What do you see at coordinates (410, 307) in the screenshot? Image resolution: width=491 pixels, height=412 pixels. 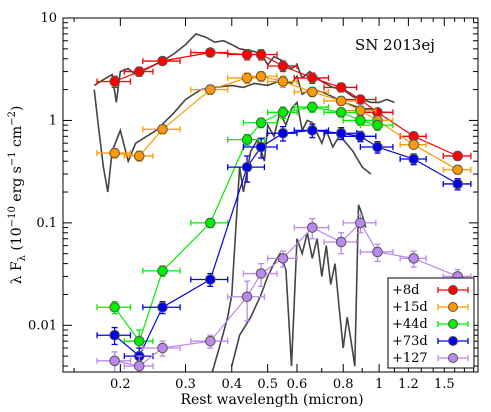 I see `legend-label-1: +15d` at bounding box center [410, 307].